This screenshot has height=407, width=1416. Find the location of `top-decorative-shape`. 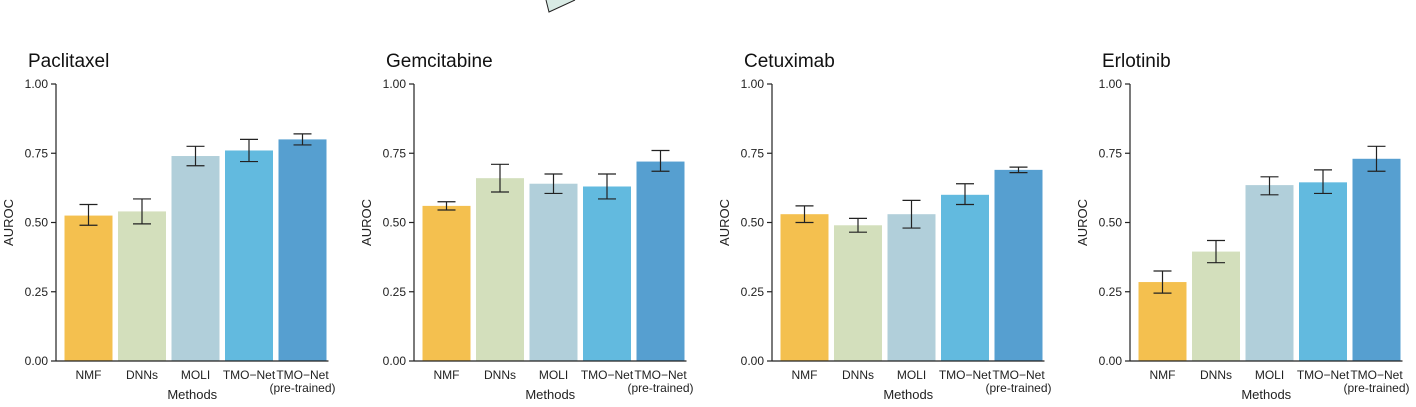

top-decorative-shape is located at coordinates (560, 6).